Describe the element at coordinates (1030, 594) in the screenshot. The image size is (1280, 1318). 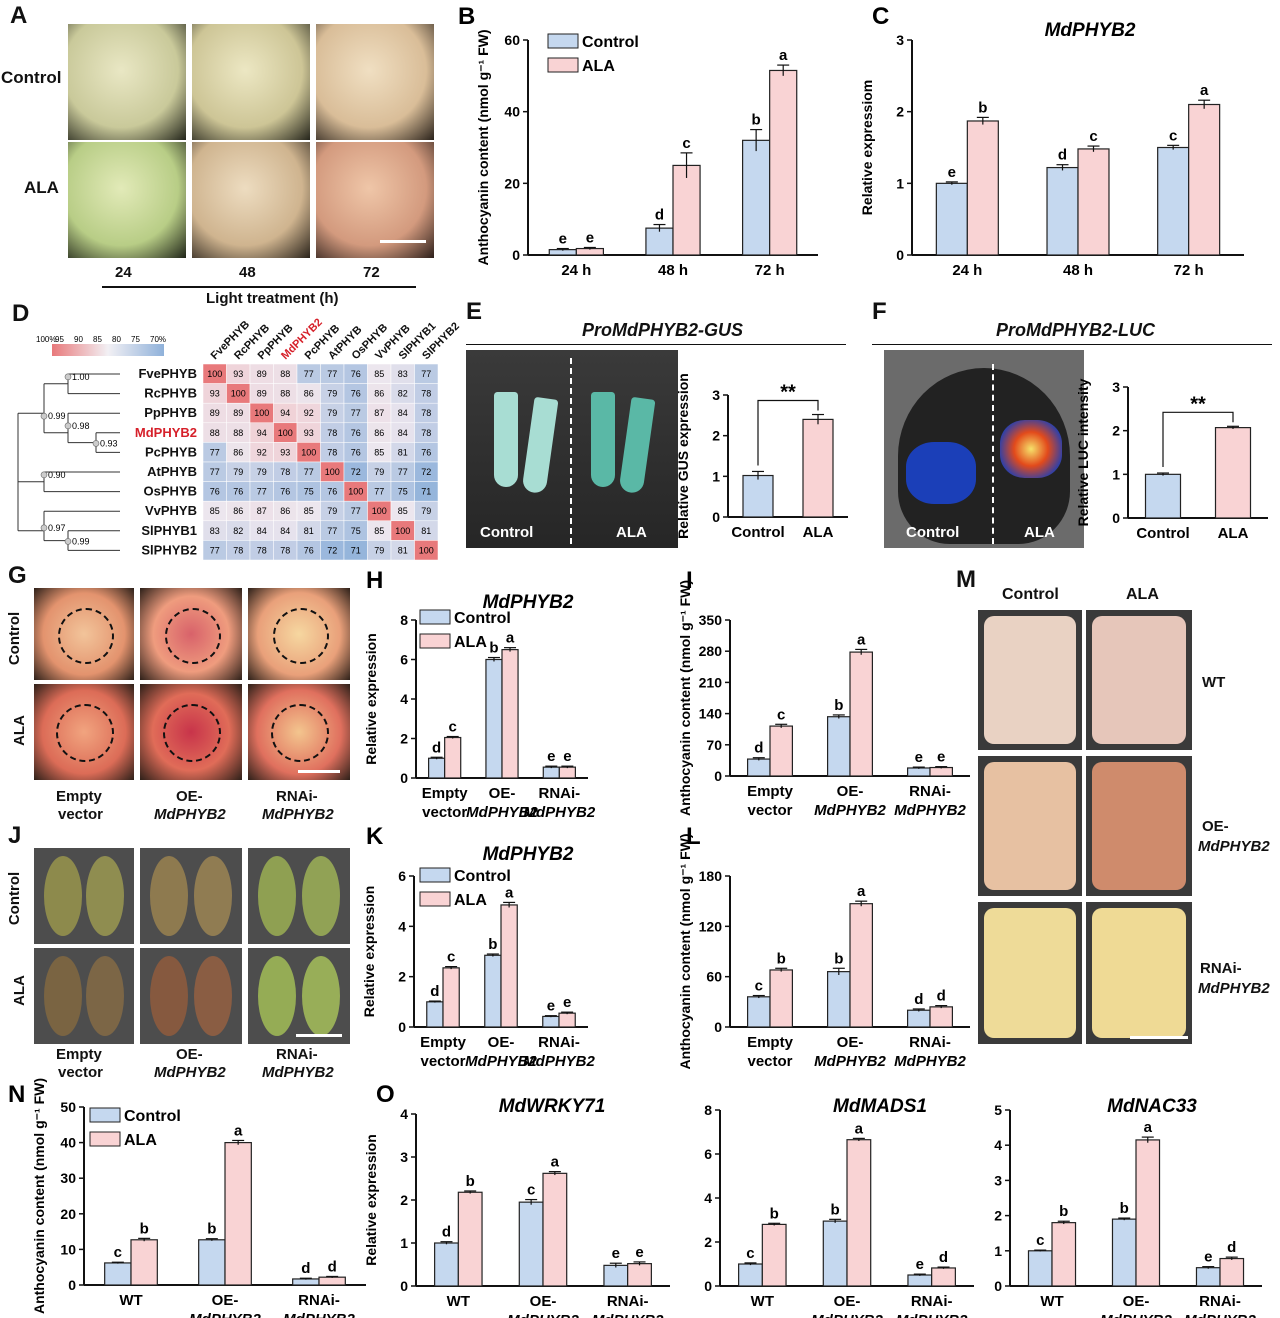
I see `m-col-control: Control` at that location.